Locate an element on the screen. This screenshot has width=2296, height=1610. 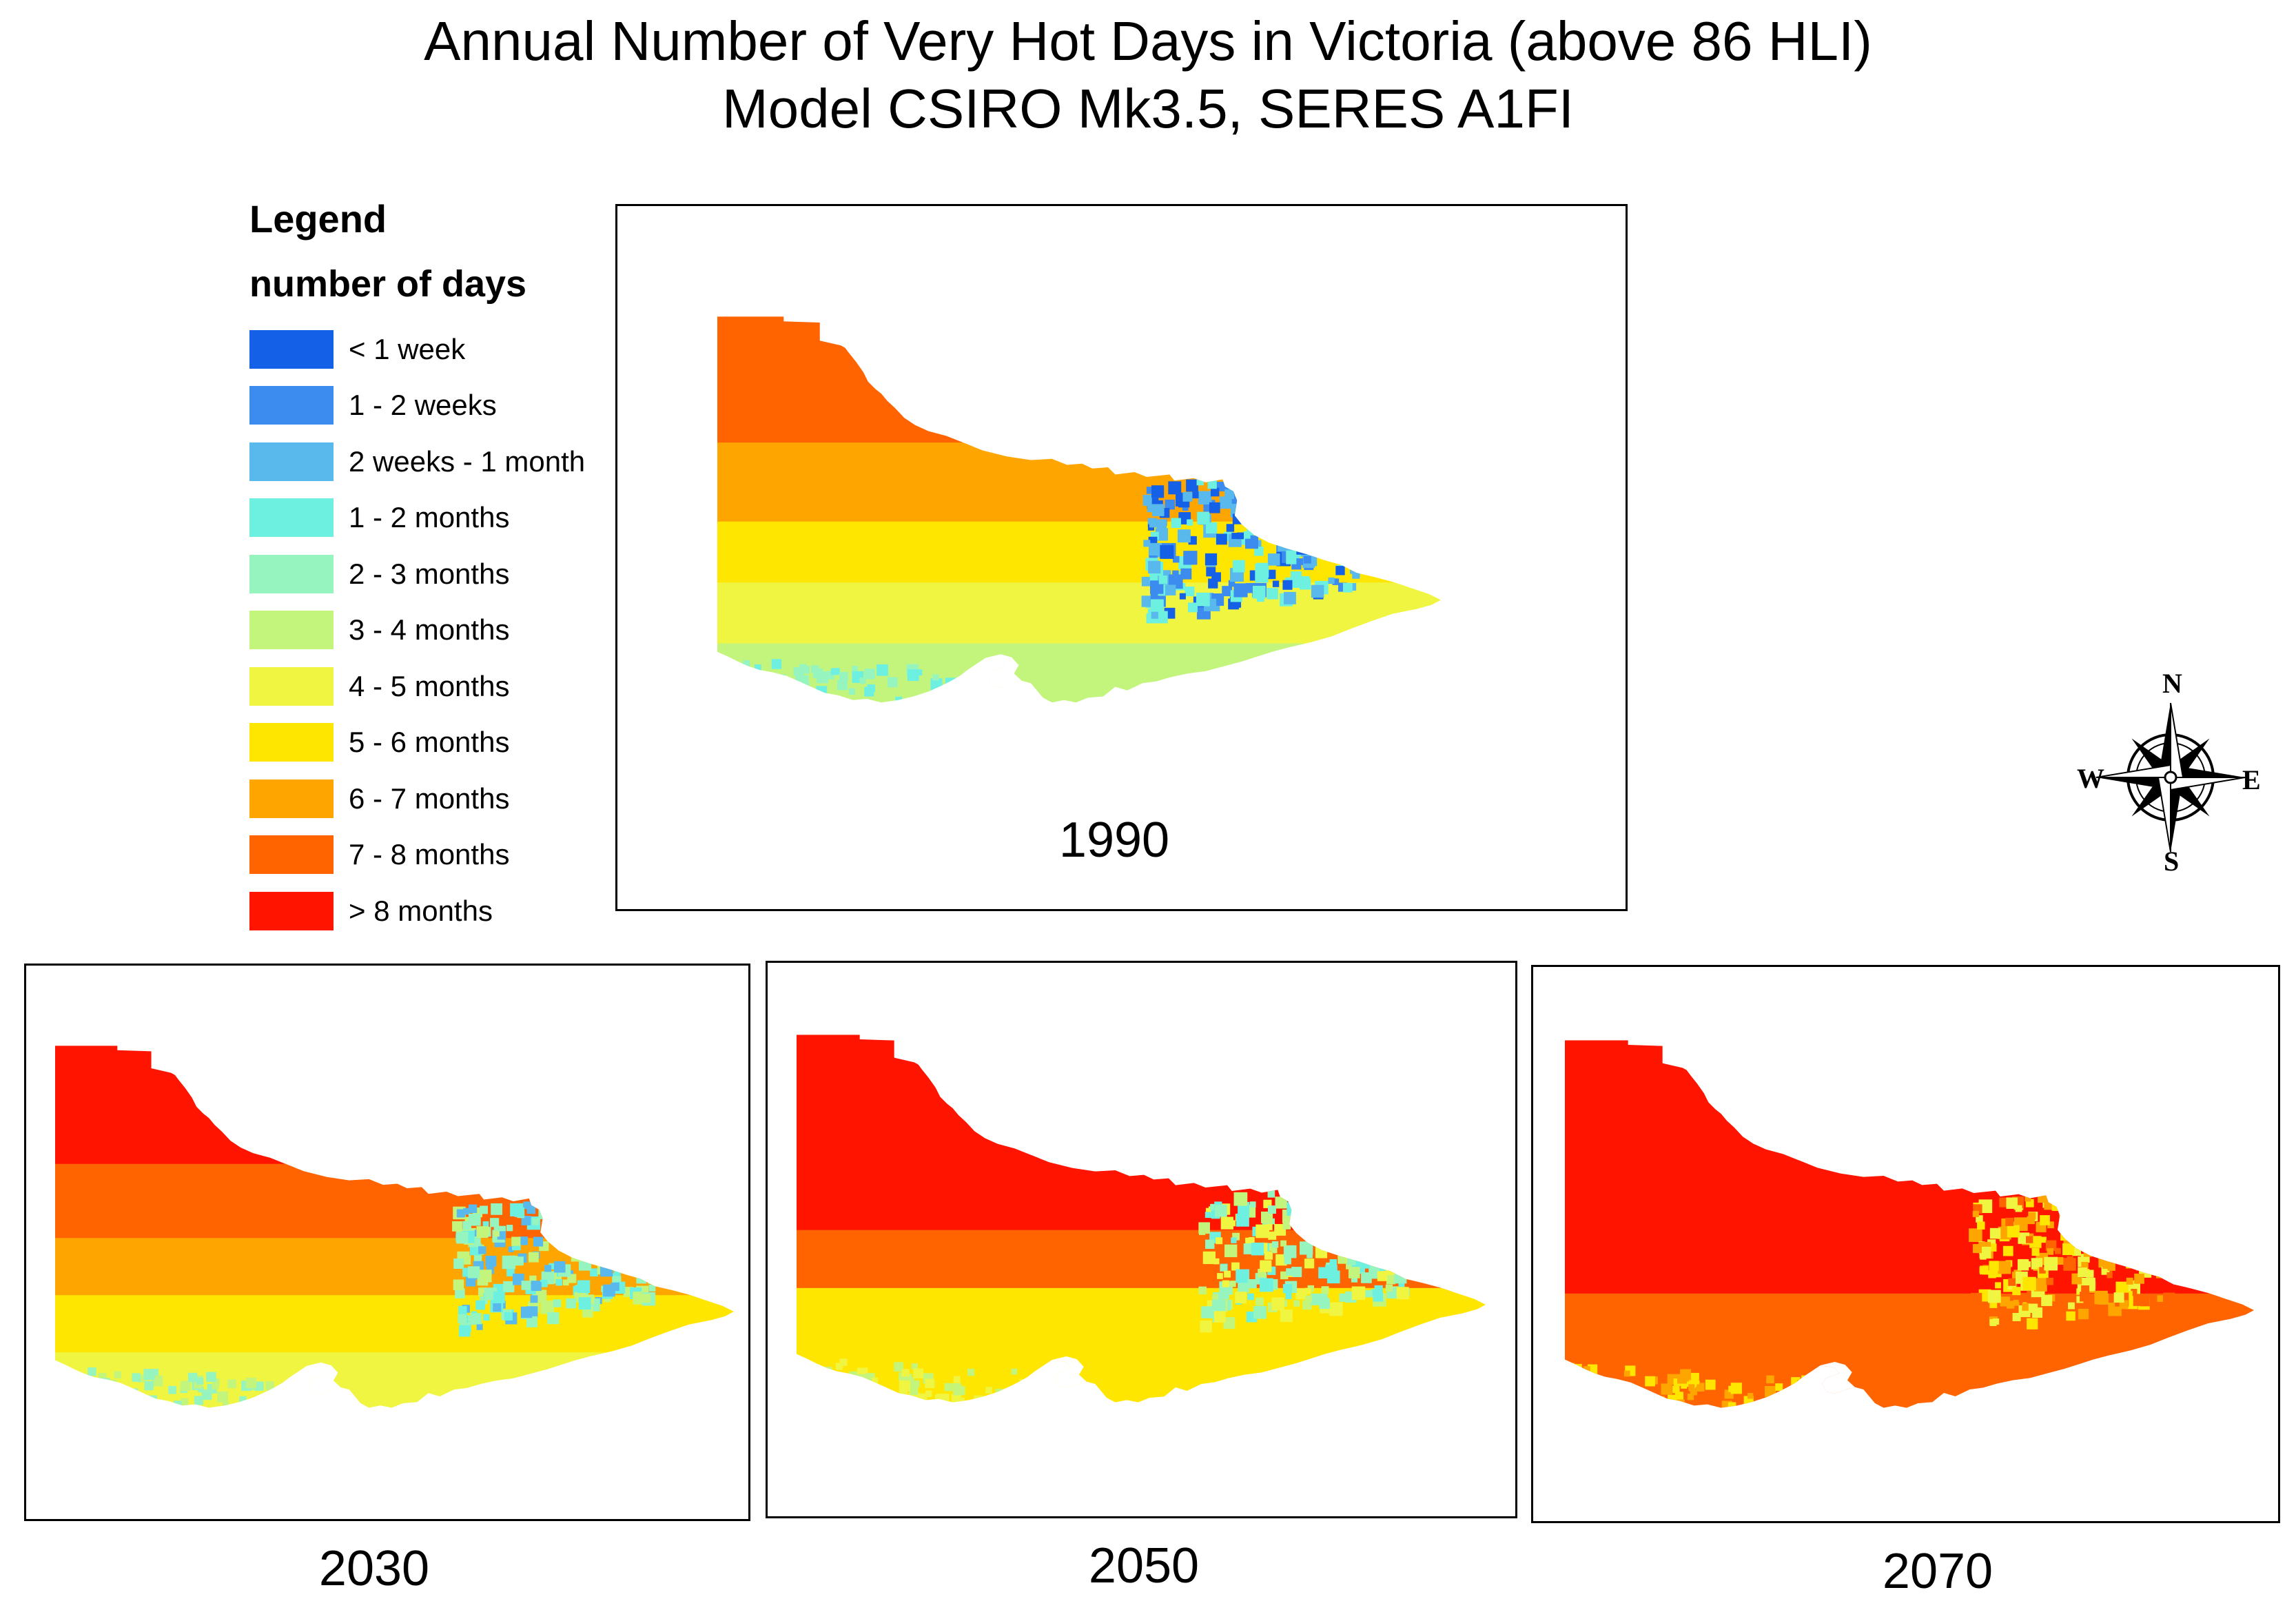
map-panel-2070 is located at coordinates (1905, 1244).